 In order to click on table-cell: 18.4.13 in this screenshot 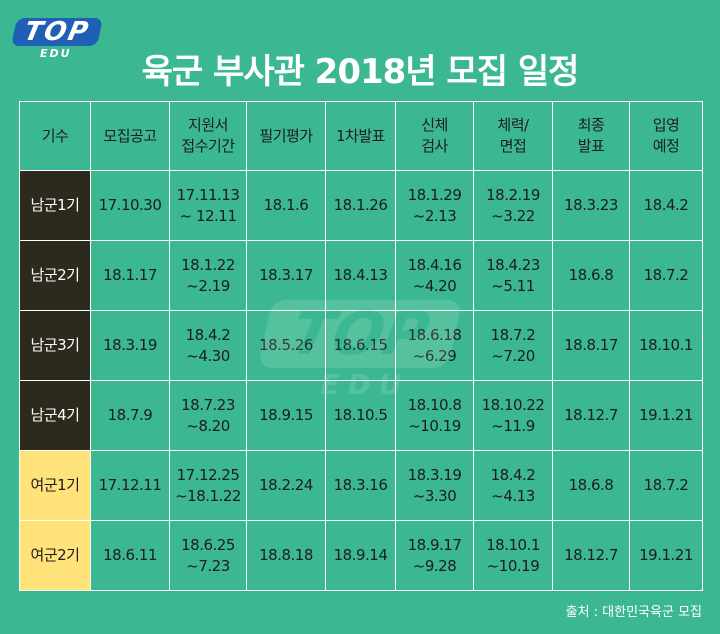, I will do `click(360, 275)`.